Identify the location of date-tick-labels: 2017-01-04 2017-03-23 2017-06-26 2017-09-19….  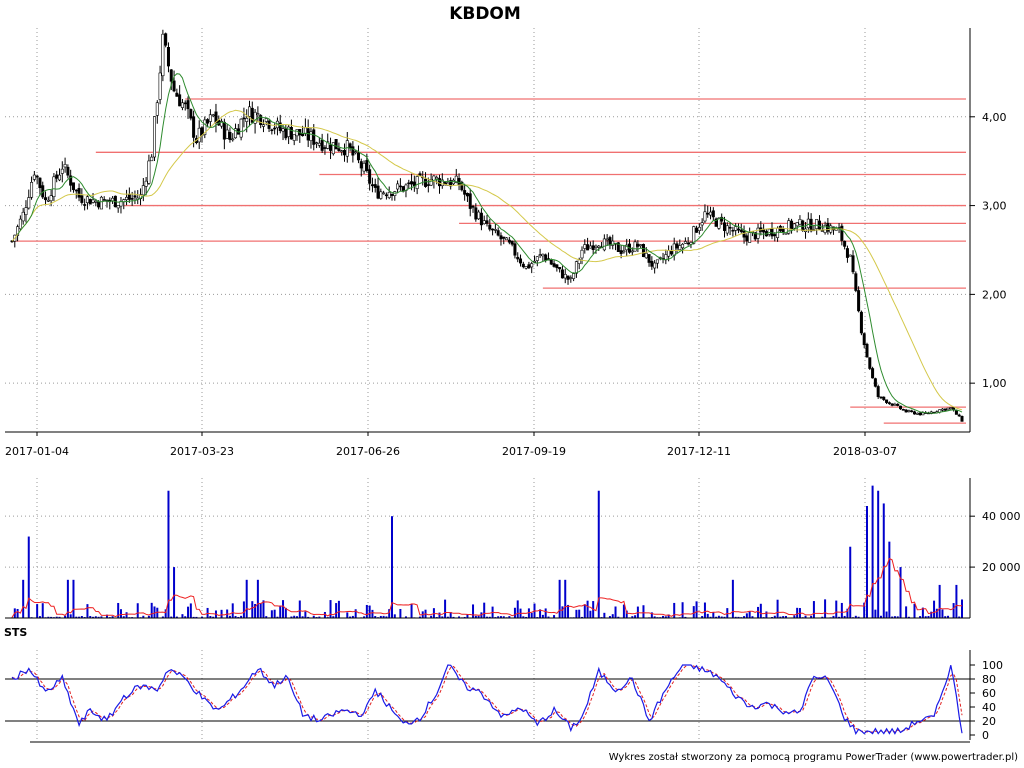
(451, 445).